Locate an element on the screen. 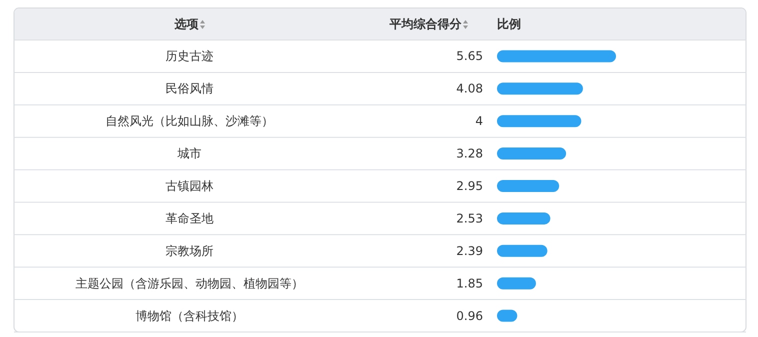  y-tick-label: 自然风光（比如山脉、沙滩等） is located at coordinates (190, 121).